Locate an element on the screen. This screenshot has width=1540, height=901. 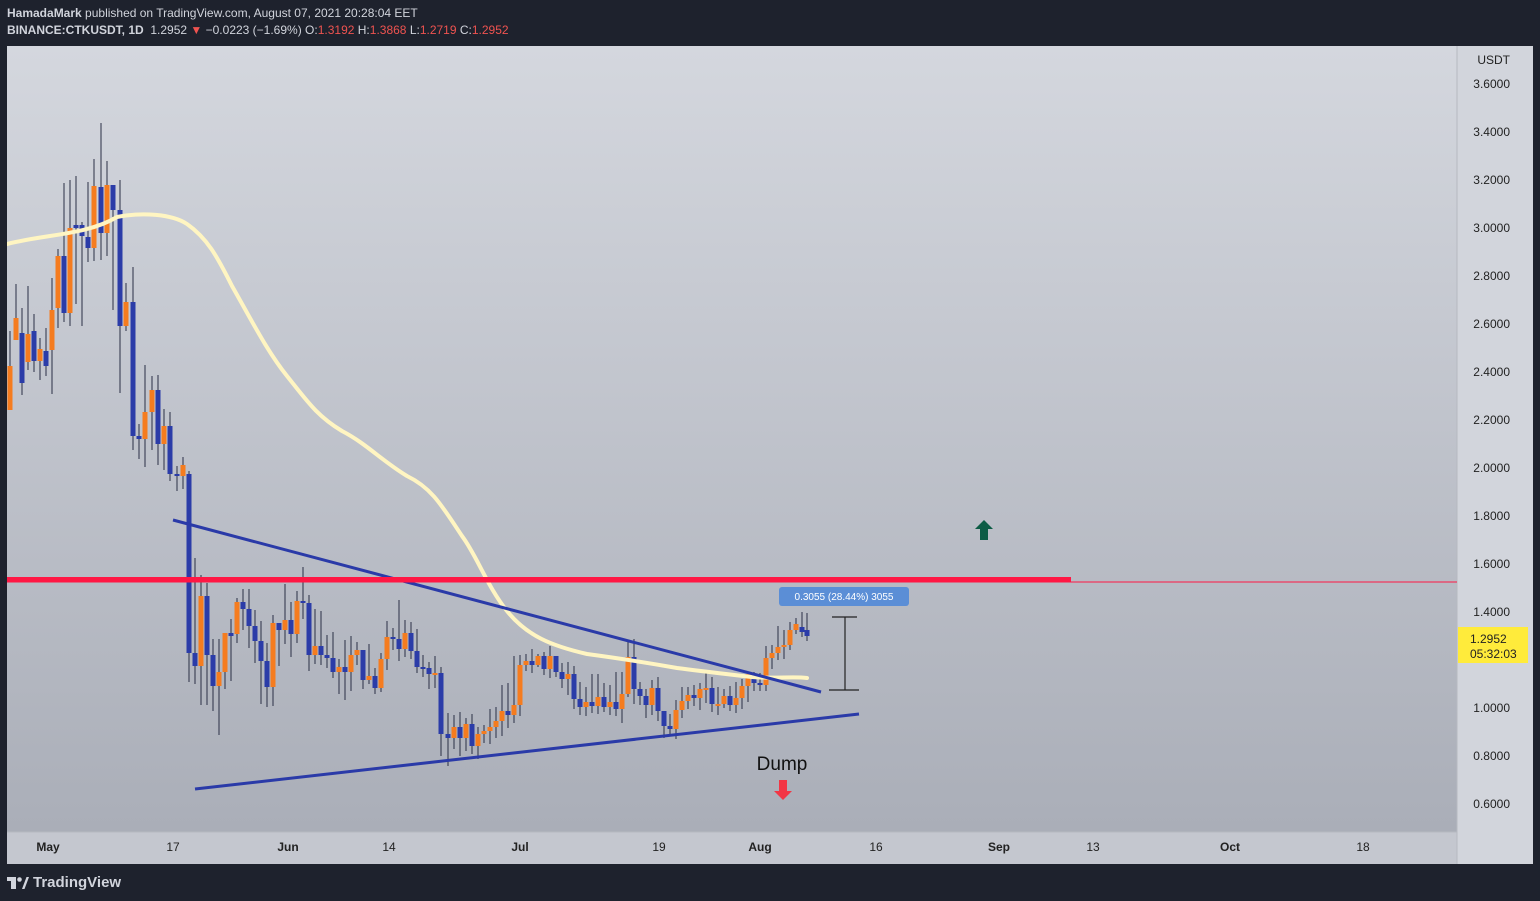
x-tick-label: 14 is located at coordinates (389, 847).